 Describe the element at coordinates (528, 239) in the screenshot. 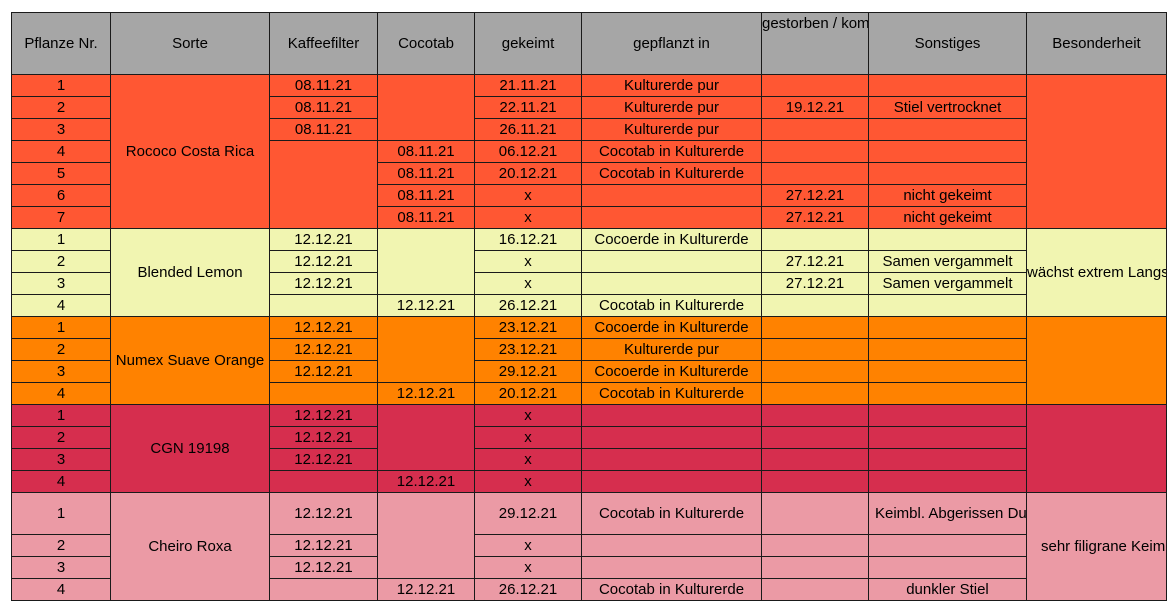

I see `cell-gekeimt: 16.12.21` at that location.